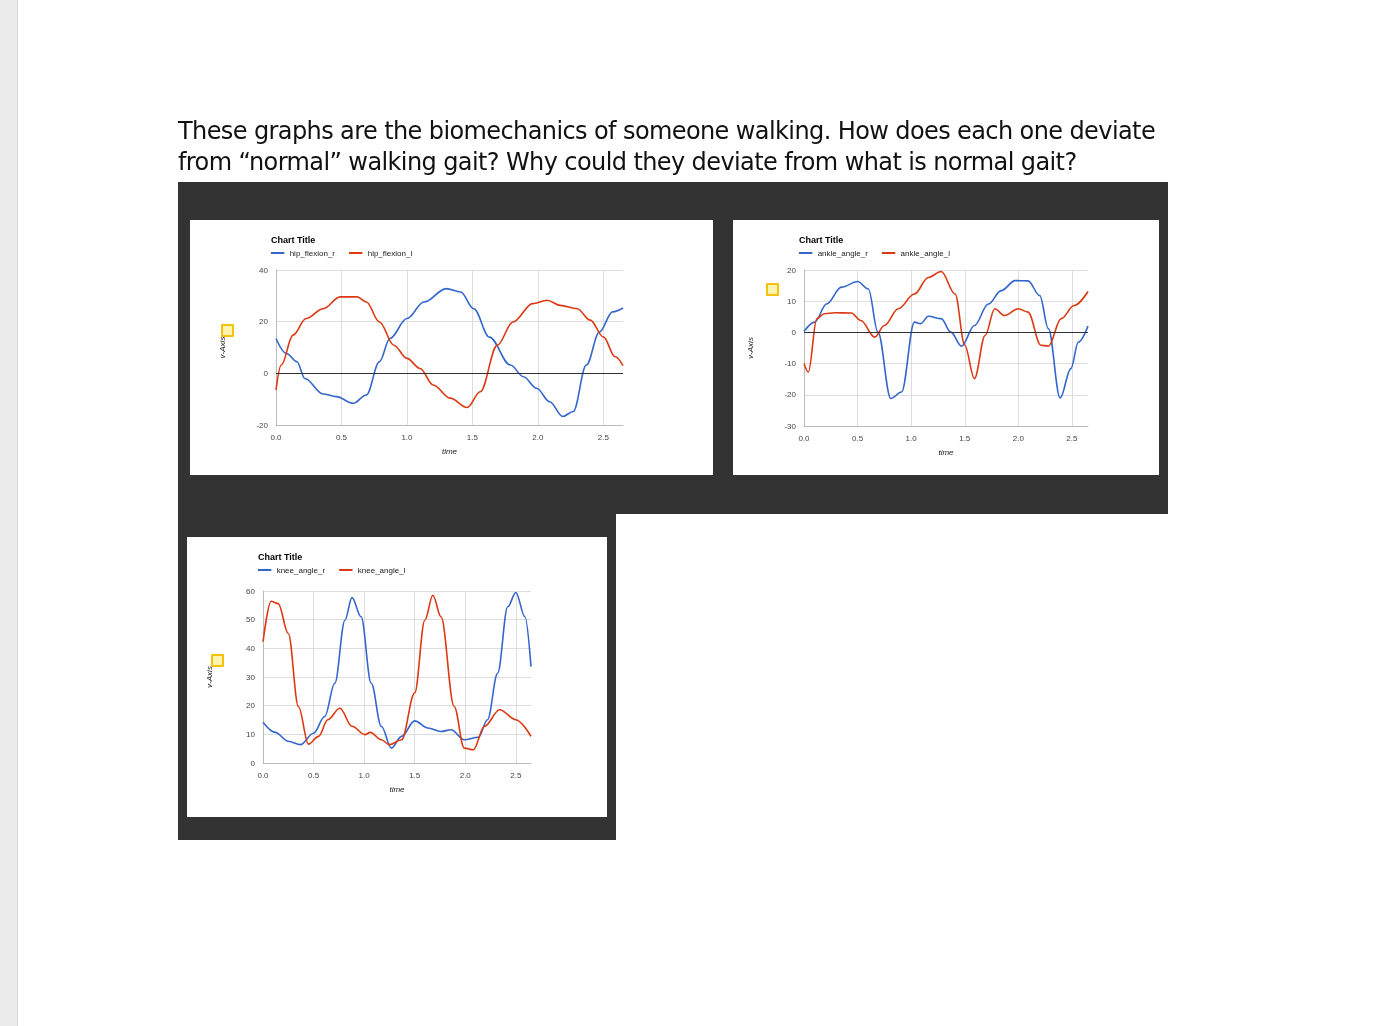 This screenshot has height=1026, width=1388. Describe the element at coordinates (390, 253) in the screenshot. I see `legend-label: hip_flexion_l` at that location.